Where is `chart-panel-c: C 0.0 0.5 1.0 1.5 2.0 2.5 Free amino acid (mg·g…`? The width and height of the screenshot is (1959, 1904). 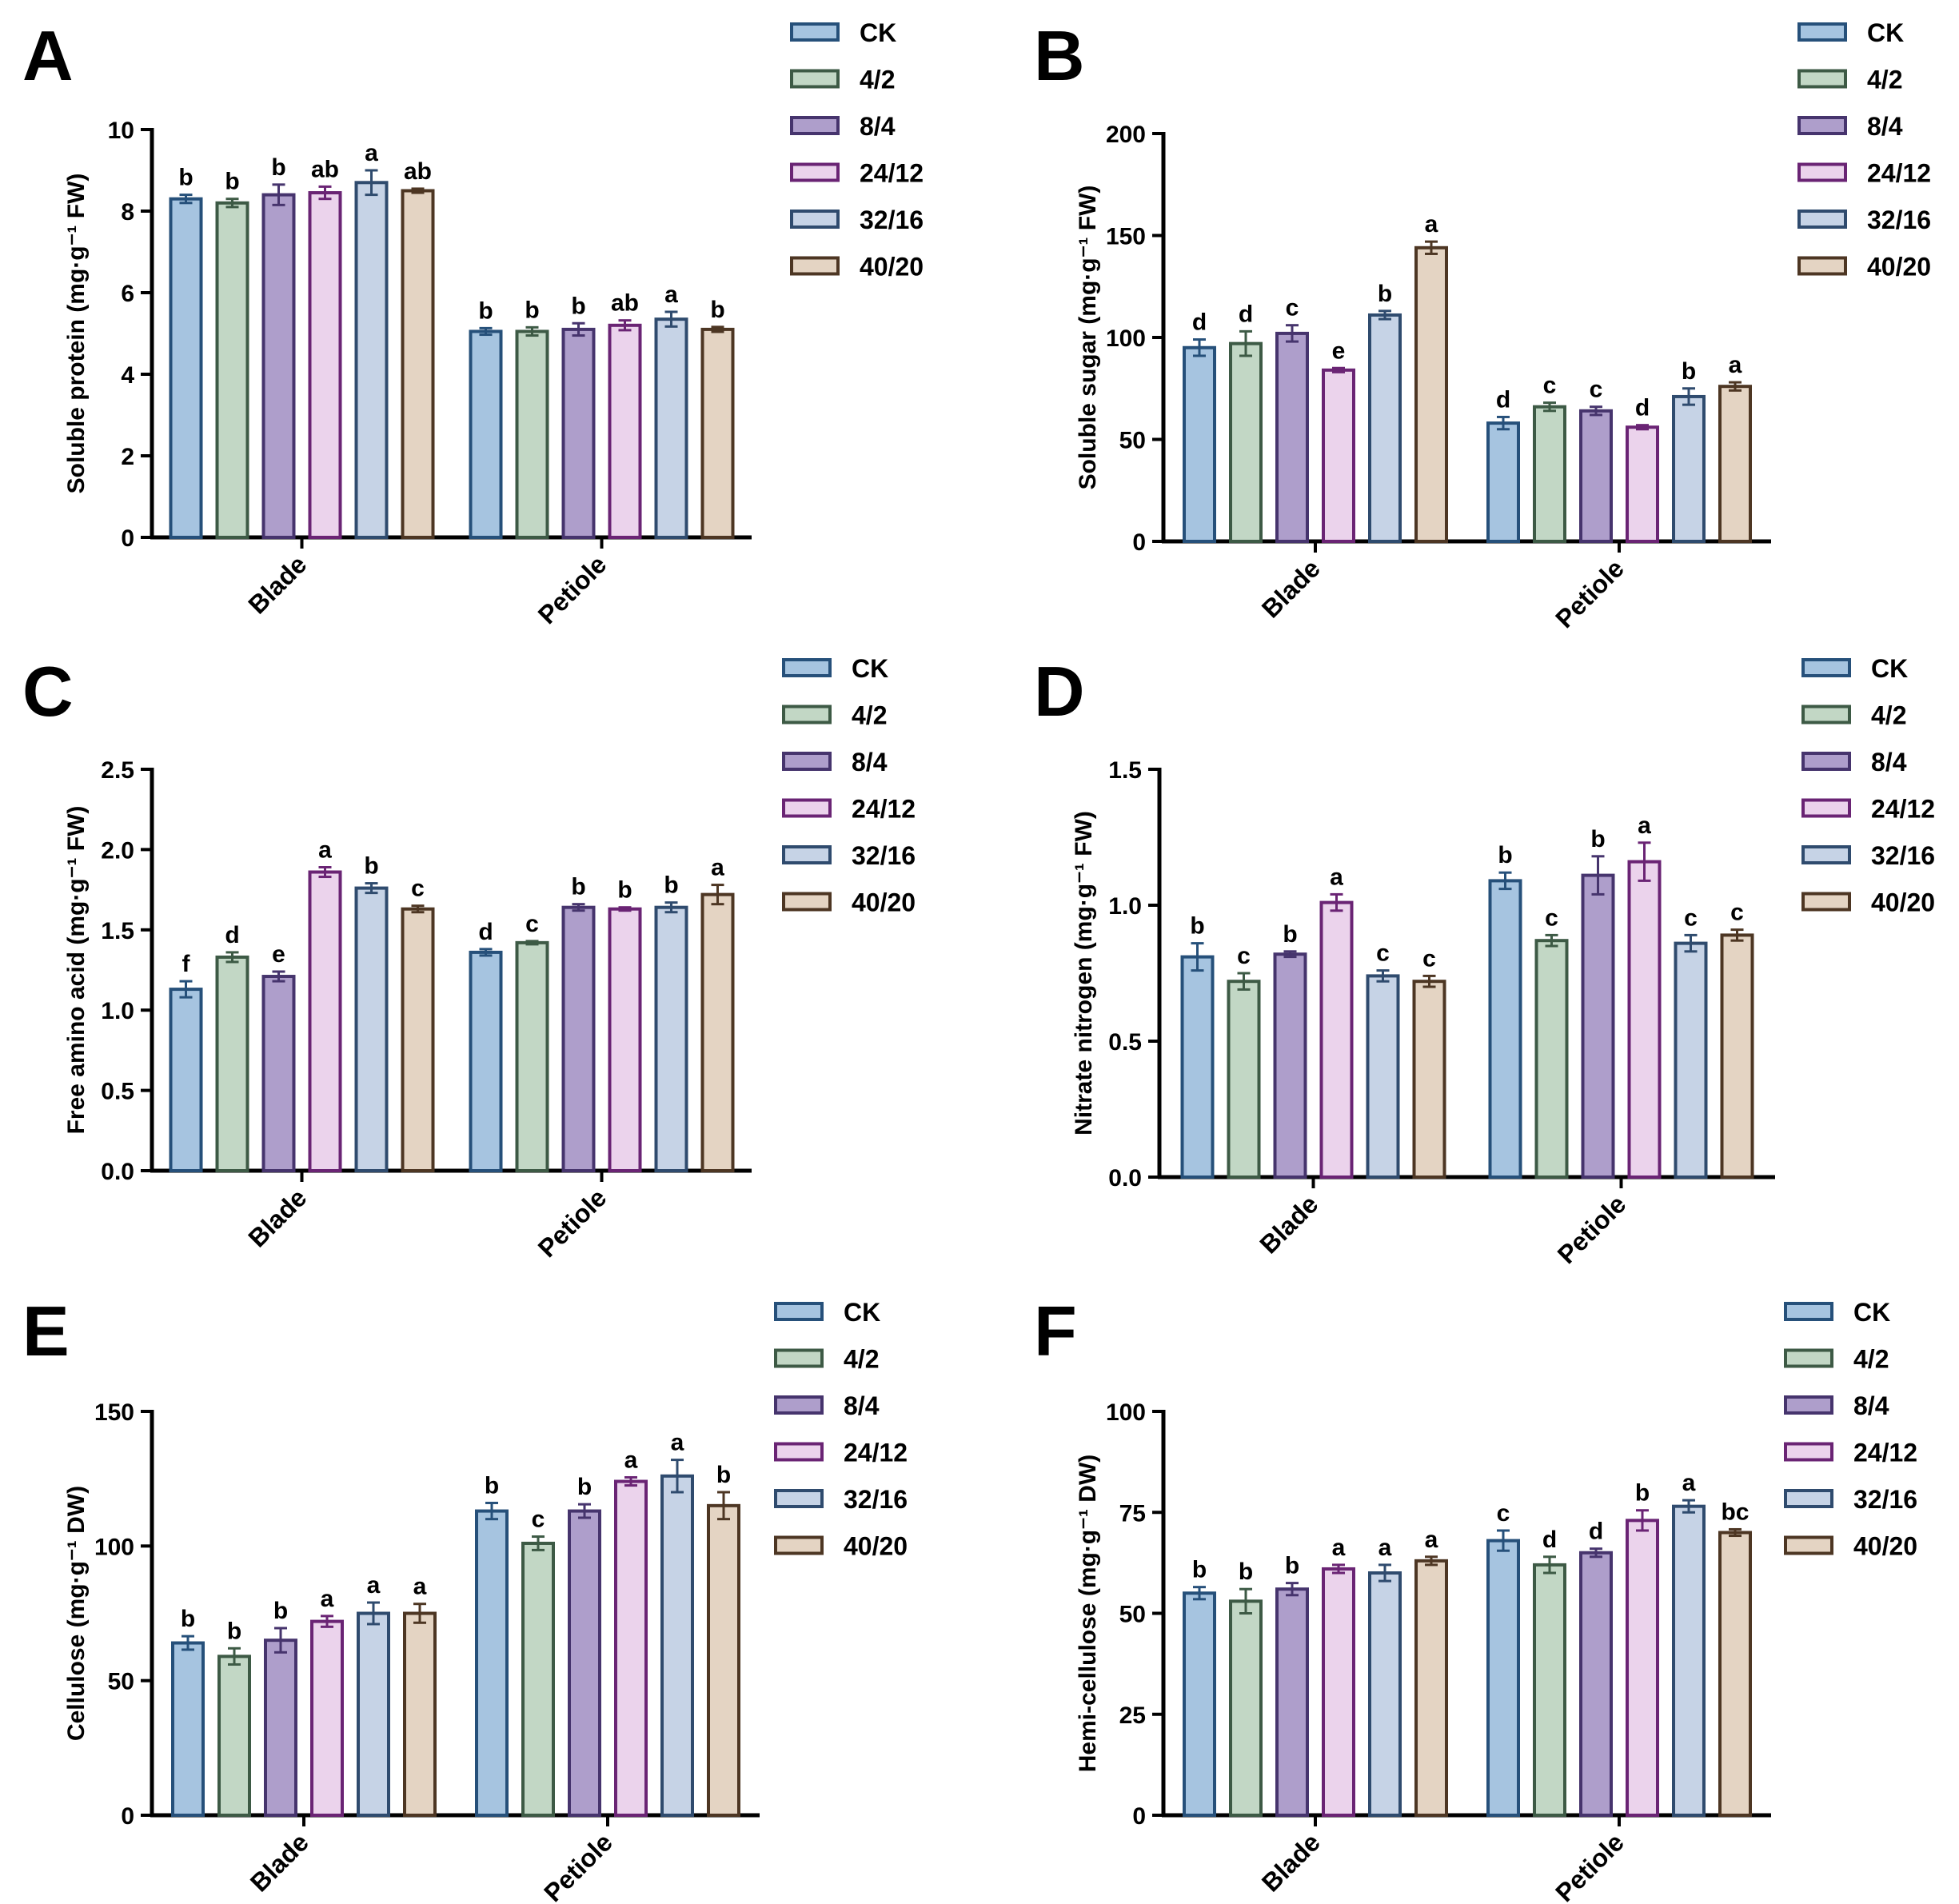
chart-panel-c: C 0.0 0.5 1.0 1.5 2.0 2.5 Free amino acid (mg·g… is located at coordinates (469, 957).